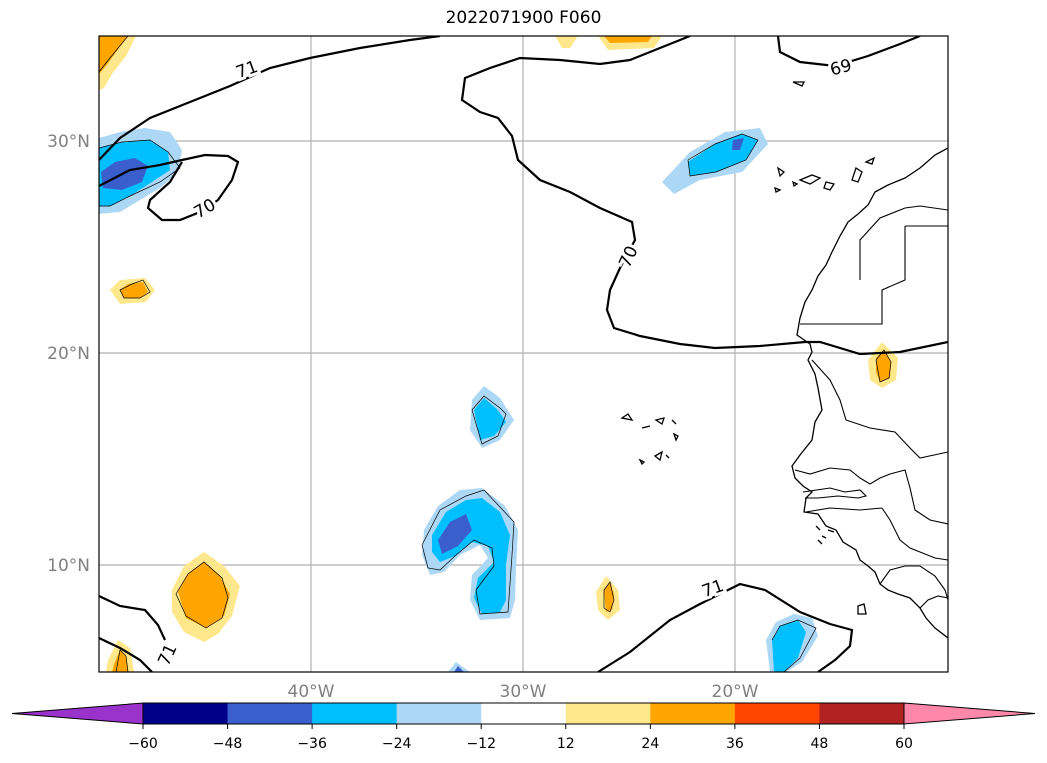  Describe the element at coordinates (799, 84) in the screenshot. I see `madeira-islands` at that location.